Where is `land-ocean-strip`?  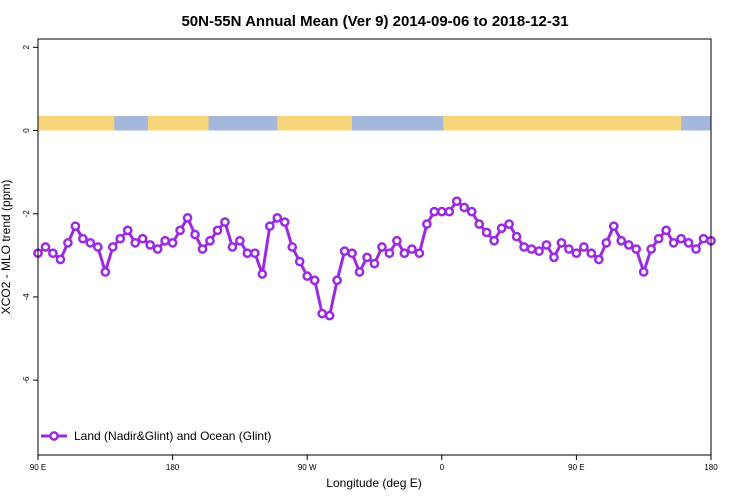 land-ocean-strip is located at coordinates (374, 123).